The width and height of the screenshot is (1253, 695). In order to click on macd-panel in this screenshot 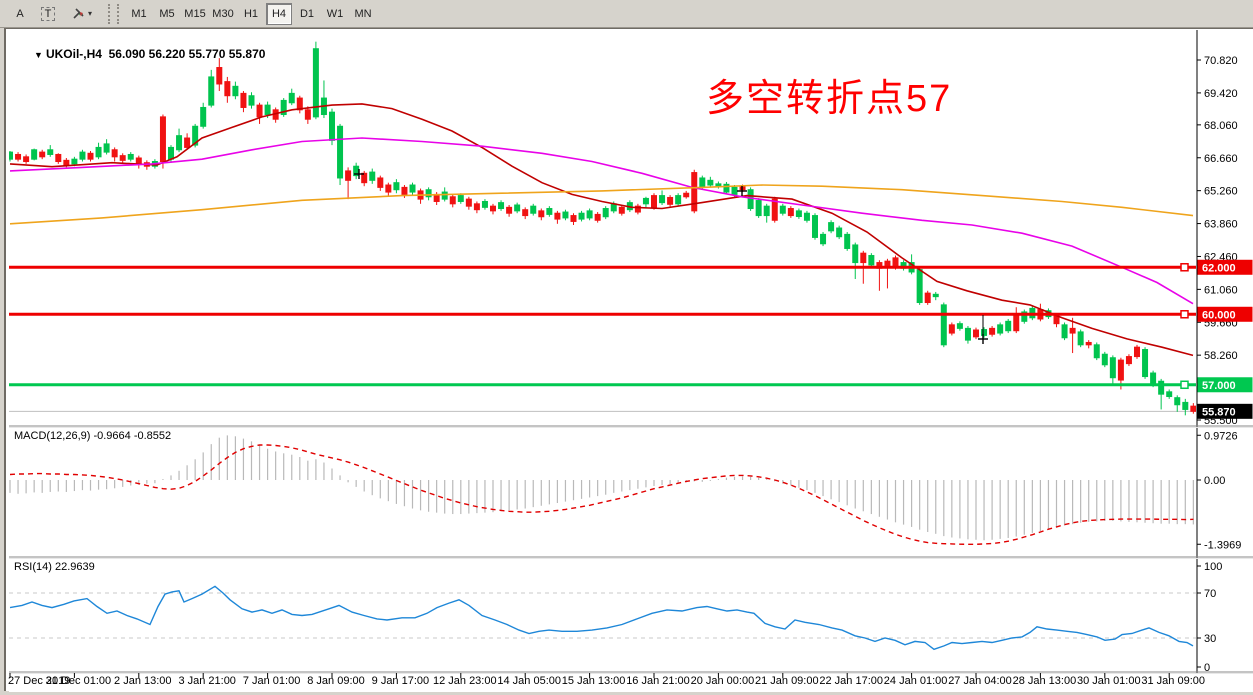, I will do `click(601, 490)`.